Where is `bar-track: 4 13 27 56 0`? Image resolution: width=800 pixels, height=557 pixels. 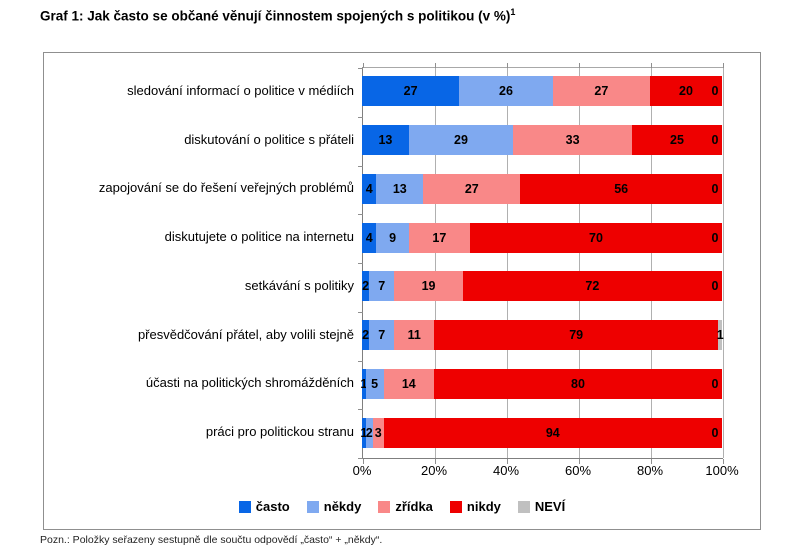
bar-track: 4 13 27 56 0 is located at coordinates (542, 188).